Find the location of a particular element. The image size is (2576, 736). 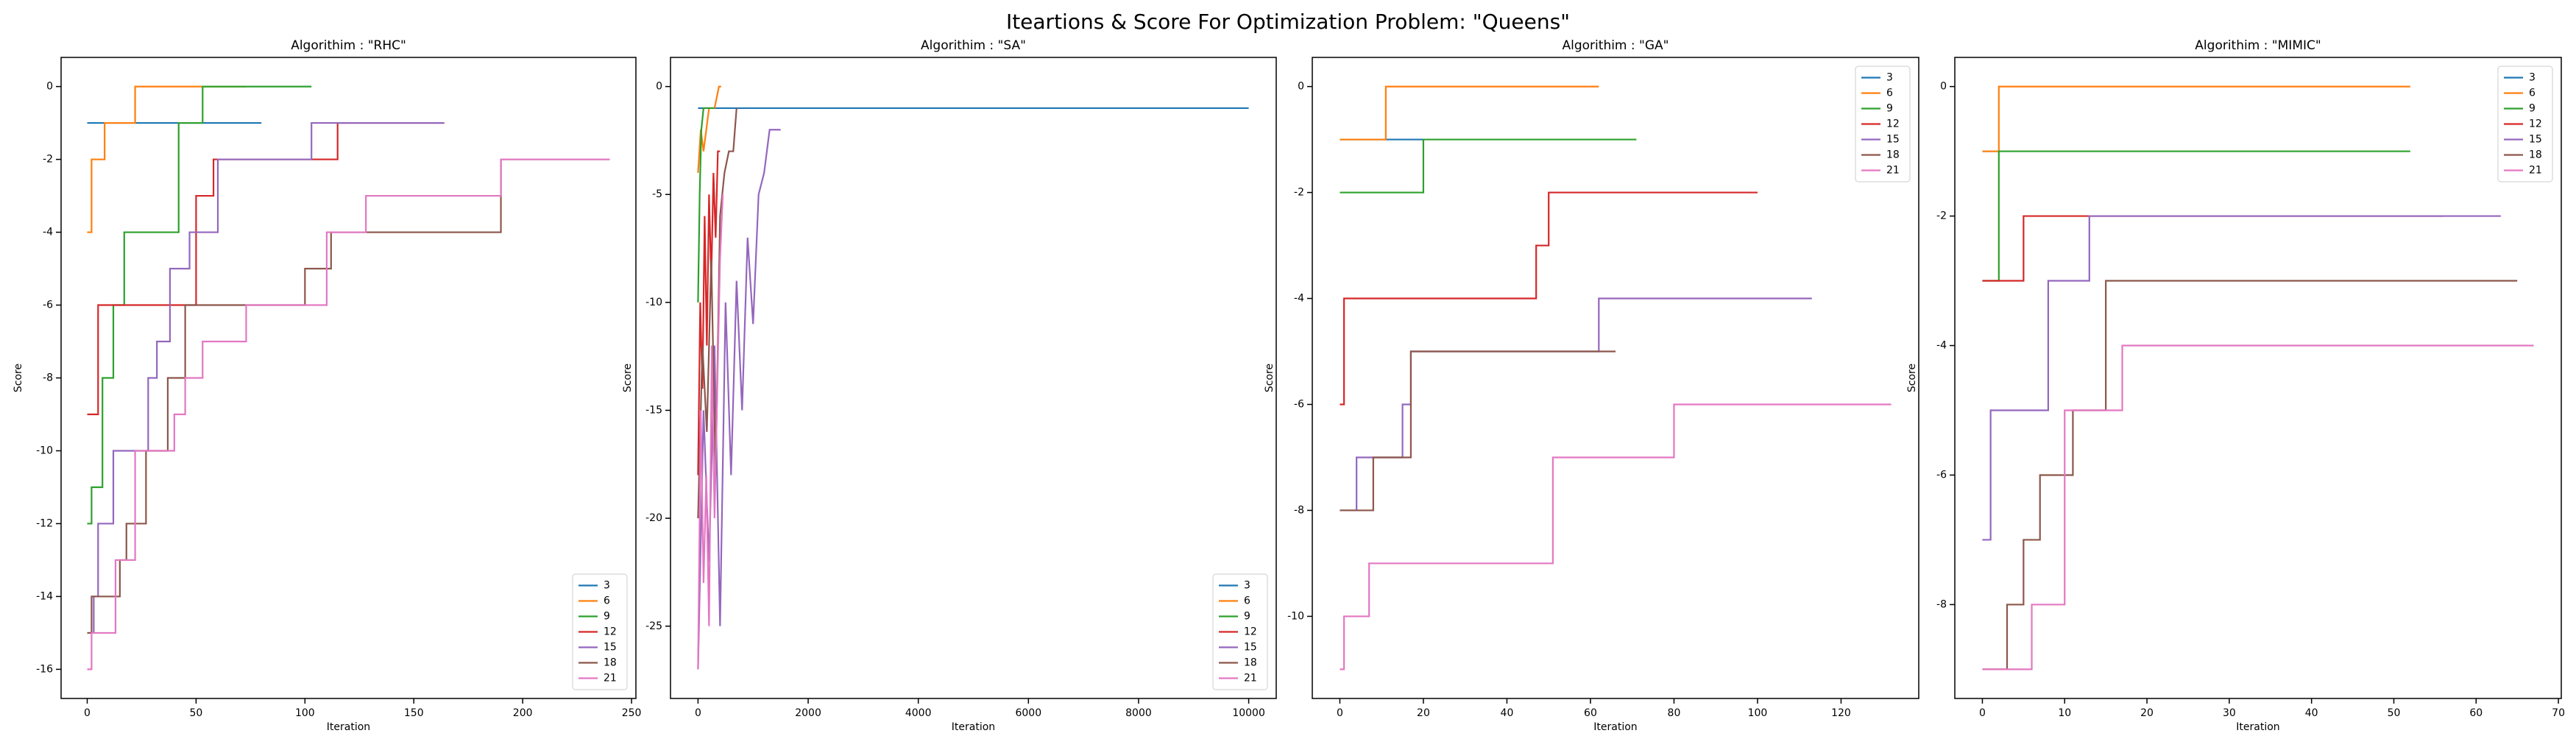

x-tick-label: 80 is located at coordinates (1674, 713).